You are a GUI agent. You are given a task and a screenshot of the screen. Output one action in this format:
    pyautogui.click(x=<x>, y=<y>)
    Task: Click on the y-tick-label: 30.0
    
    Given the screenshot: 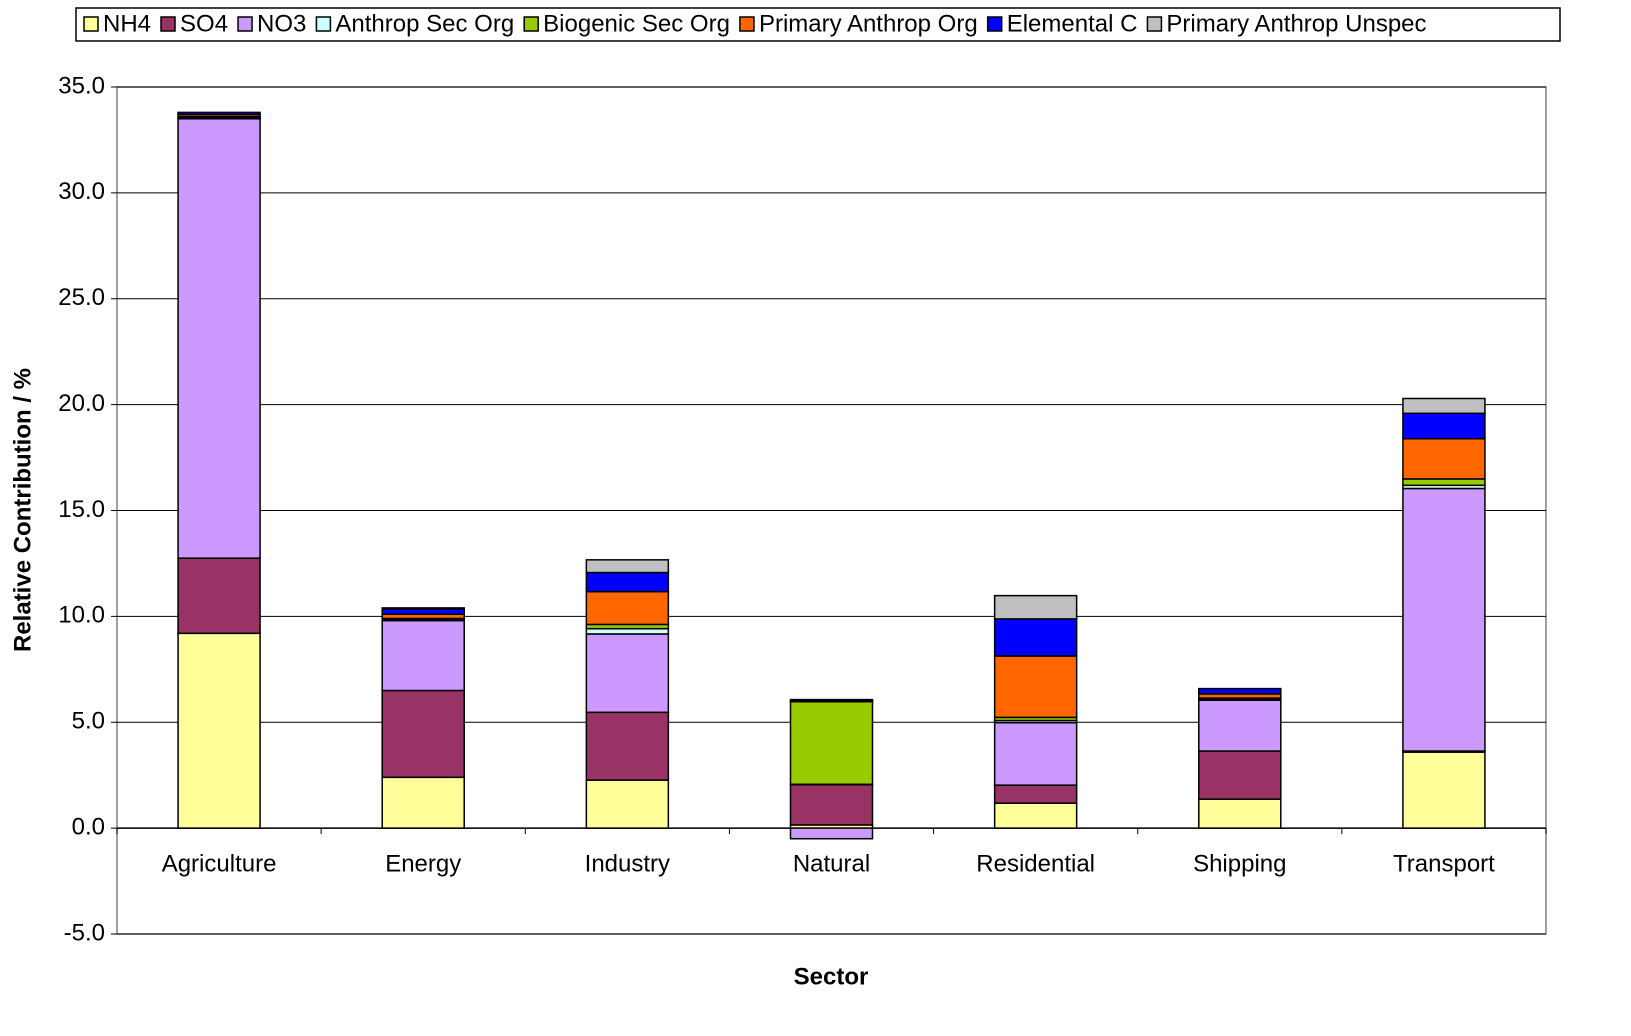 What is the action you would take?
    pyautogui.click(x=81, y=191)
    